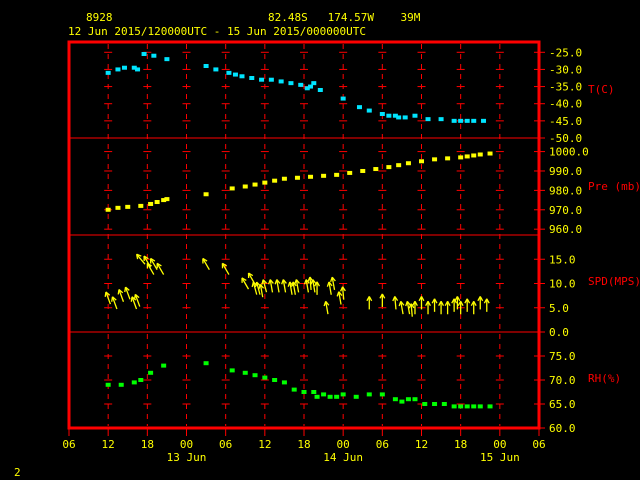  What do you see at coordinates (565, 190) in the screenshot?
I see `y-tick-label: 980.0` at bounding box center [565, 190].